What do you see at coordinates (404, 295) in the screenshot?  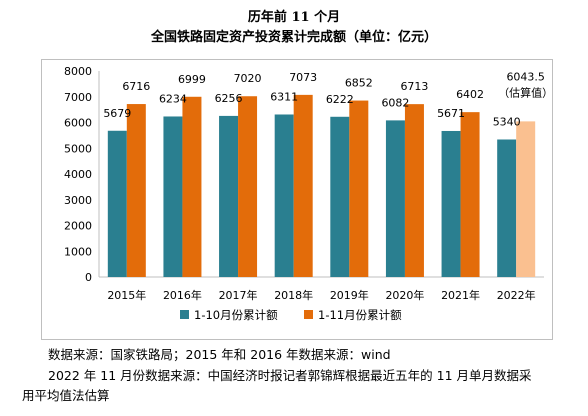 I see `x-tick-label: 2020年` at bounding box center [404, 295].